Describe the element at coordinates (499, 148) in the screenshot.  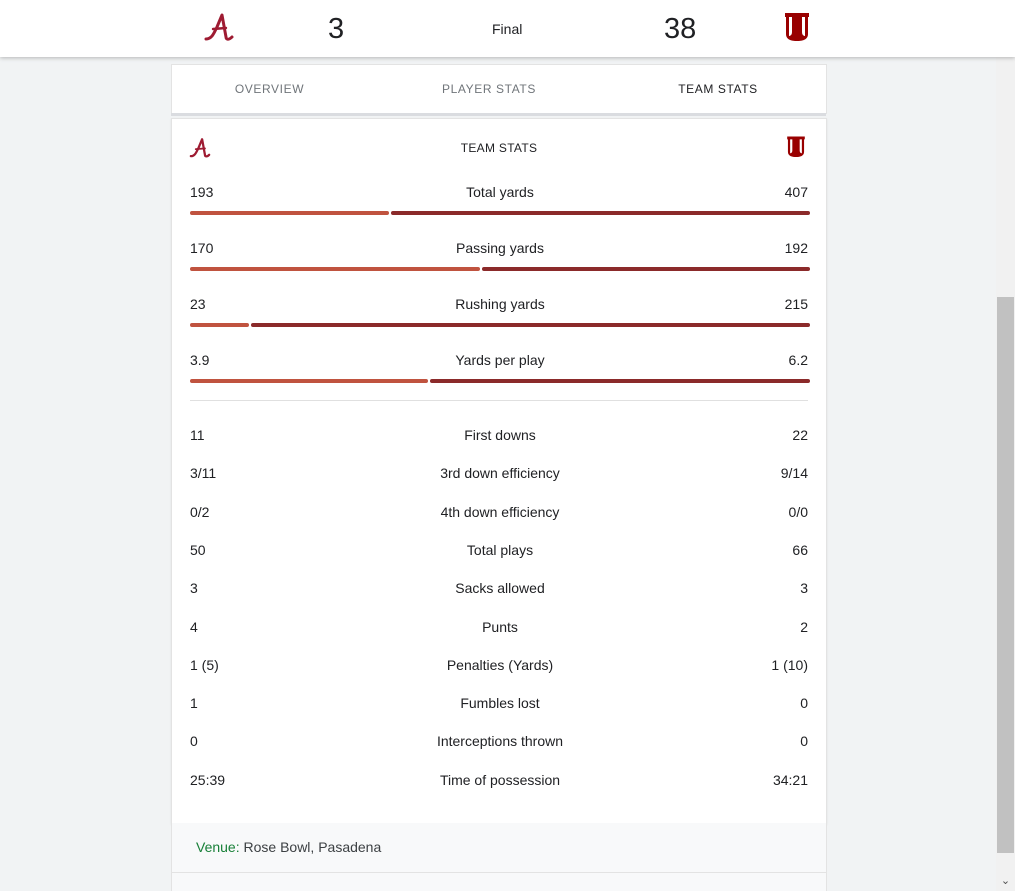
I see `team-stats-heading: TEAM STATS` at that location.